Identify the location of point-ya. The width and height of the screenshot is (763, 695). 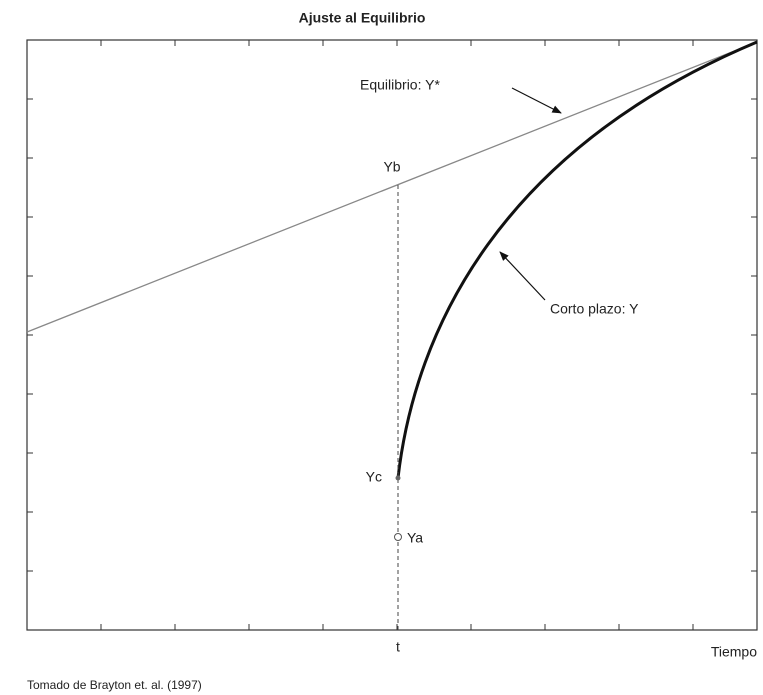
(398, 537).